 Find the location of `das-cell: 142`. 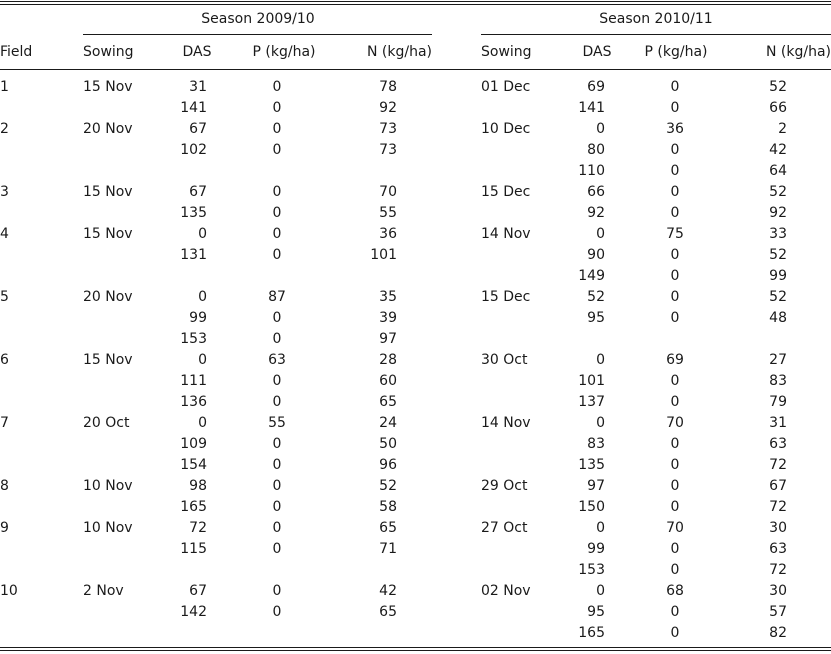

das-cell: 142 is located at coordinates (193, 612).